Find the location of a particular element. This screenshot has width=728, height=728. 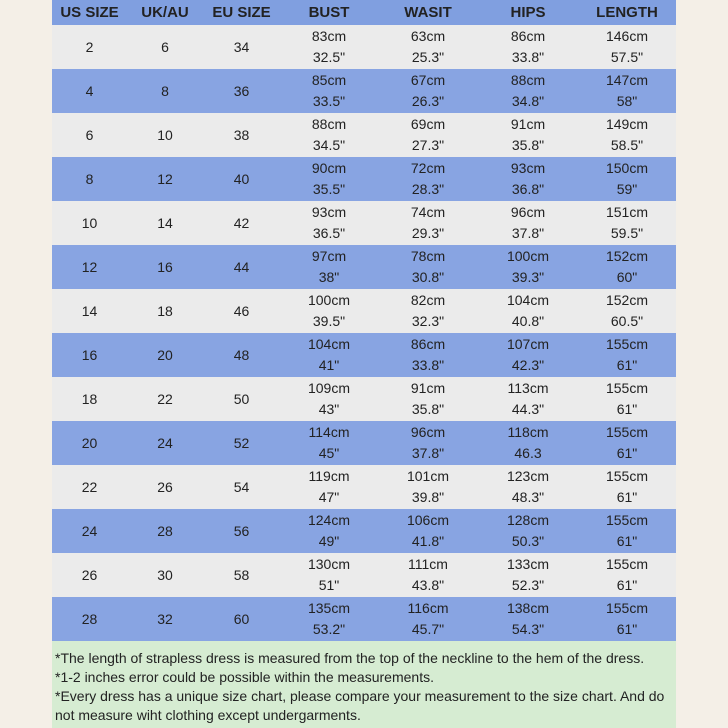

measure-value: 60" is located at coordinates (627, 277).